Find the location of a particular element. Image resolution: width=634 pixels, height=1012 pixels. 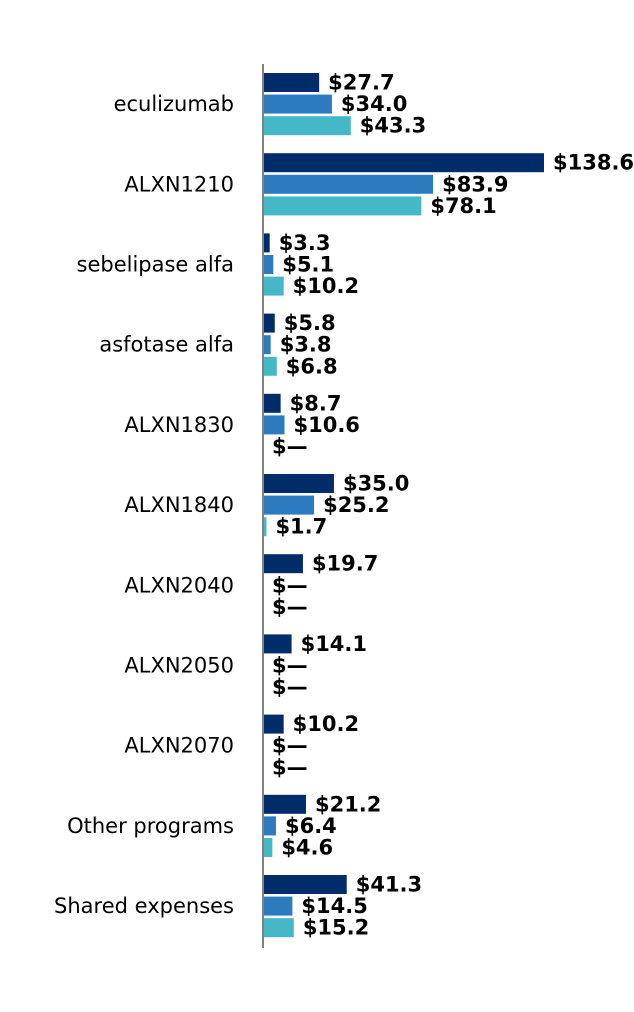

value-label-alxn2070-series-3: $— is located at coordinates (290, 767).